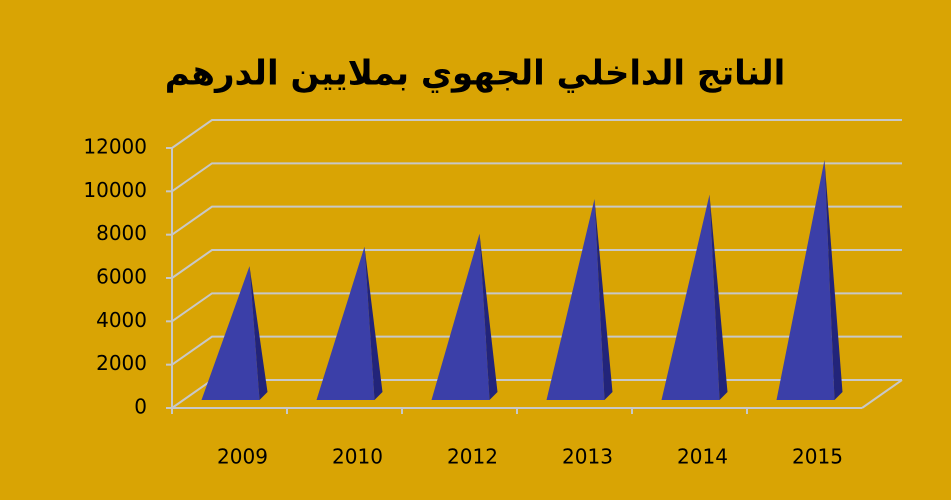 The image size is (951, 500). I want to click on y-tick-label: 6000, so click(121, 277).